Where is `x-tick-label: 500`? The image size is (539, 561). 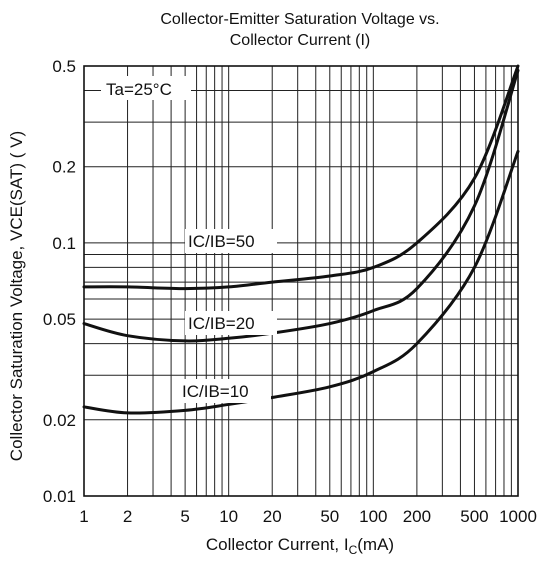 x-tick-label: 500 is located at coordinates (474, 516).